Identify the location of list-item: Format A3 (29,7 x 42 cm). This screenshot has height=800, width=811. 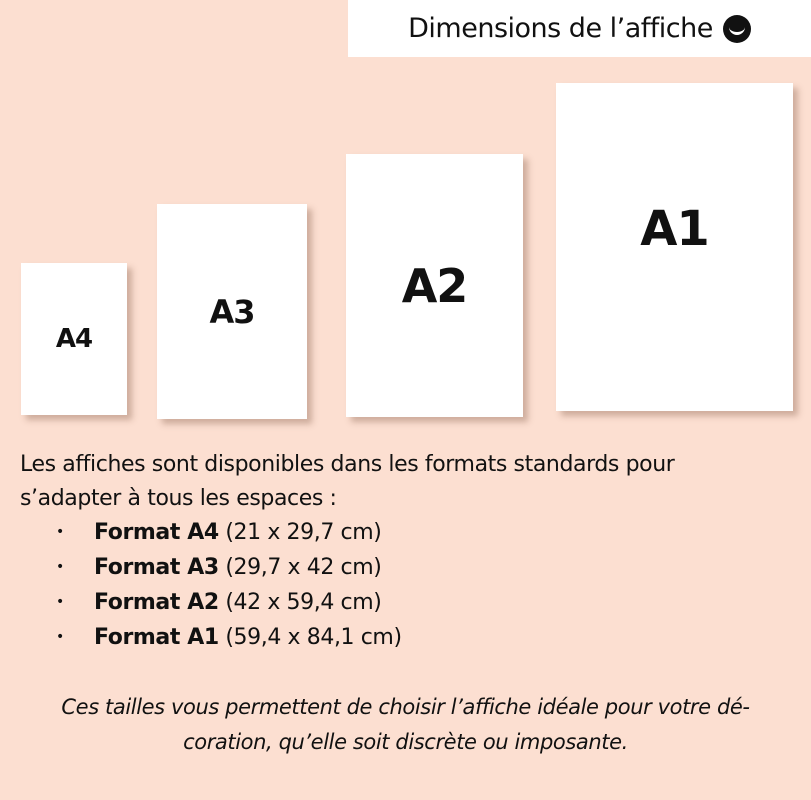
(227, 567).